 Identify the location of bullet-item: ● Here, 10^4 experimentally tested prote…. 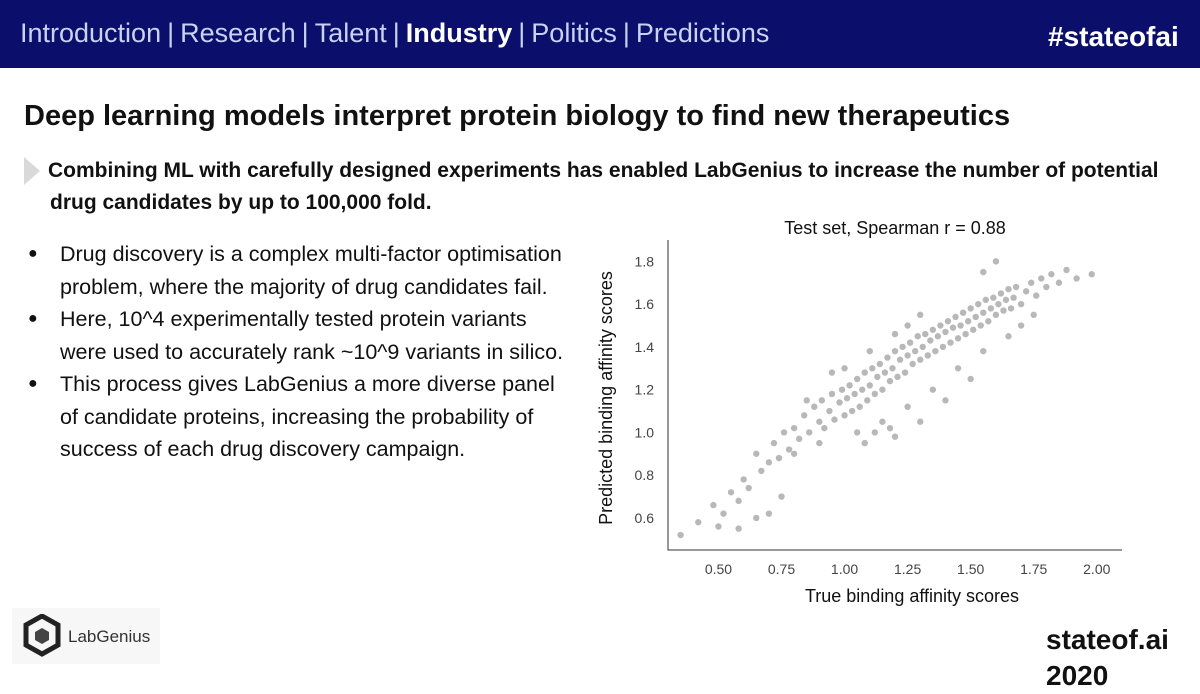
(298, 335).